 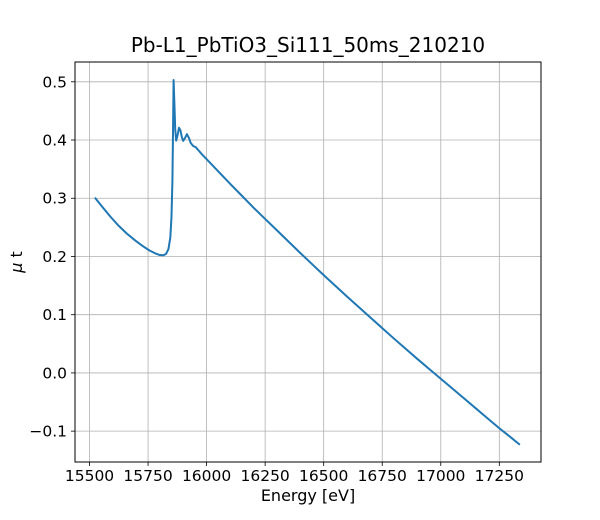 What do you see at coordinates (54, 257) in the screenshot?
I see `y-tick-label: 0.2` at bounding box center [54, 257].